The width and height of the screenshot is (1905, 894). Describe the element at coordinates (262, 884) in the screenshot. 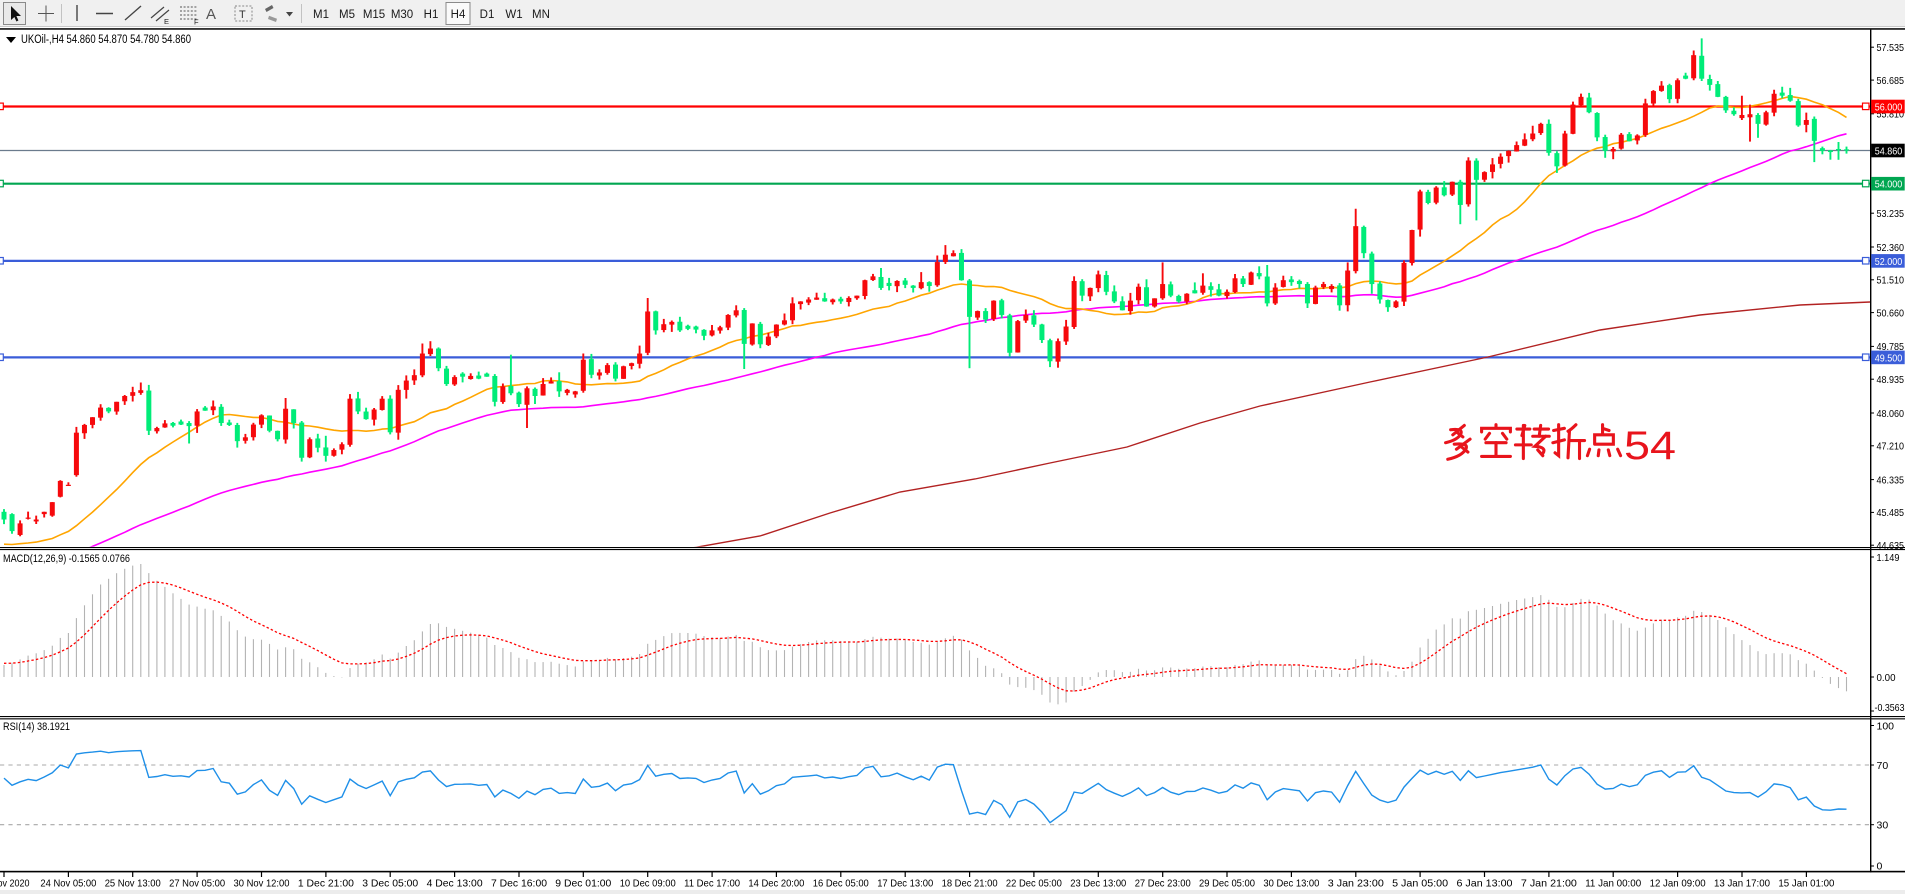

I see `svg-text: 30 Nov 12:00` at that location.